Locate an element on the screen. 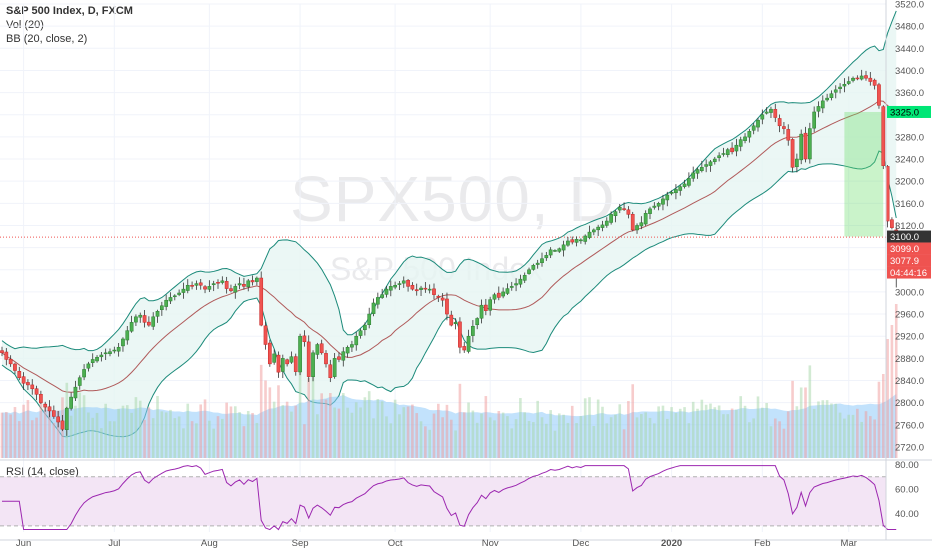 Image resolution: width=932 pixels, height=550 pixels. time-tick-label: Feb is located at coordinates (762, 543).